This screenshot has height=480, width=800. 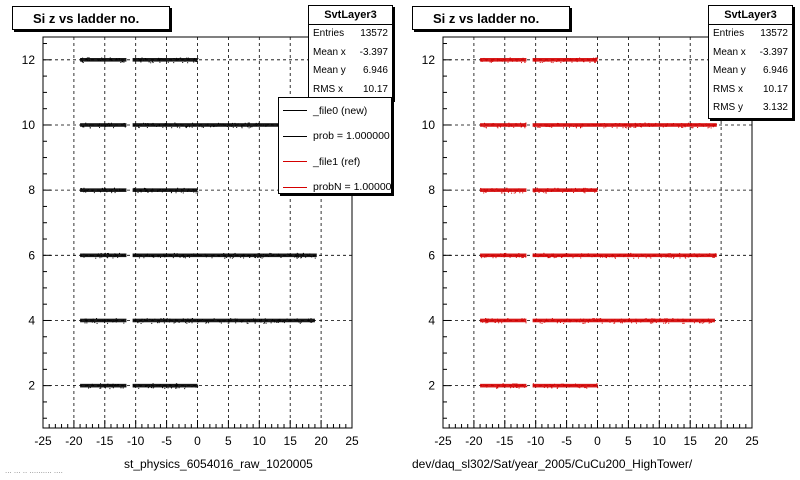 I want to click on legend-entry: _file1 (ref), so click(x=335, y=162).